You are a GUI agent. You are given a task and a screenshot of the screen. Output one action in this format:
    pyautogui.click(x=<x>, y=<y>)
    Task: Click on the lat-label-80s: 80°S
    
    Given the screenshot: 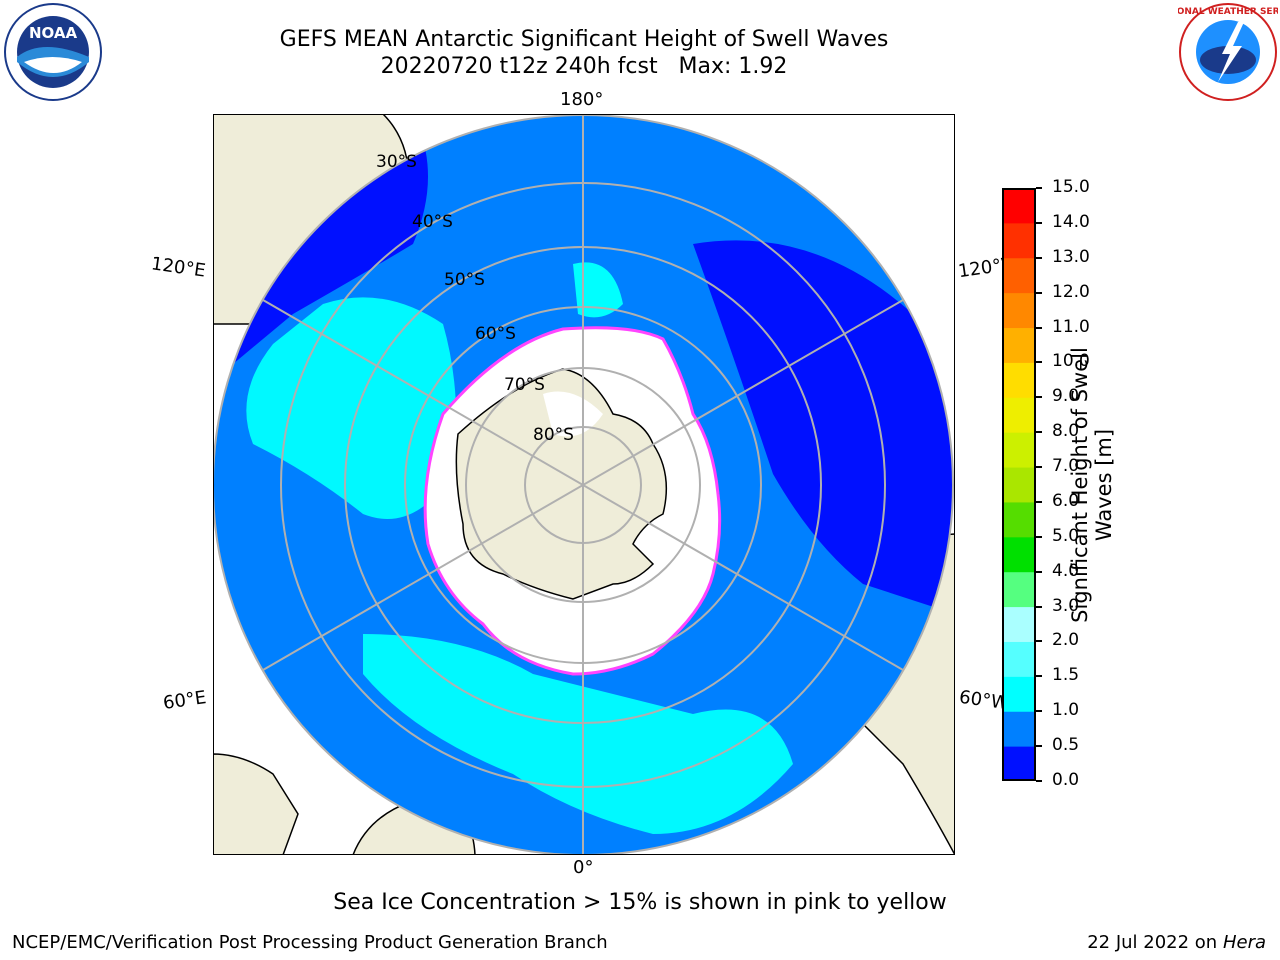 What is the action you would take?
    pyautogui.click(x=553, y=435)
    